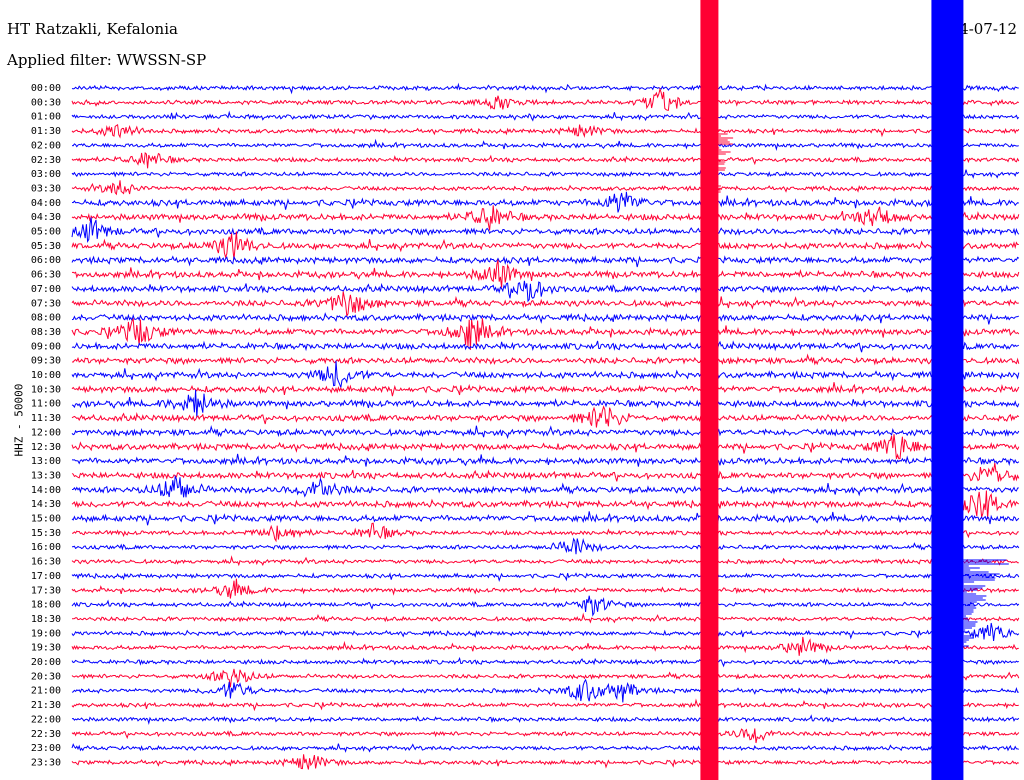 Image resolution: width=1024 pixels, height=780 pixels. Describe the element at coordinates (92, 29) in the screenshot. I see `station-title: HT Ratzakli, Kefalonia` at that location.